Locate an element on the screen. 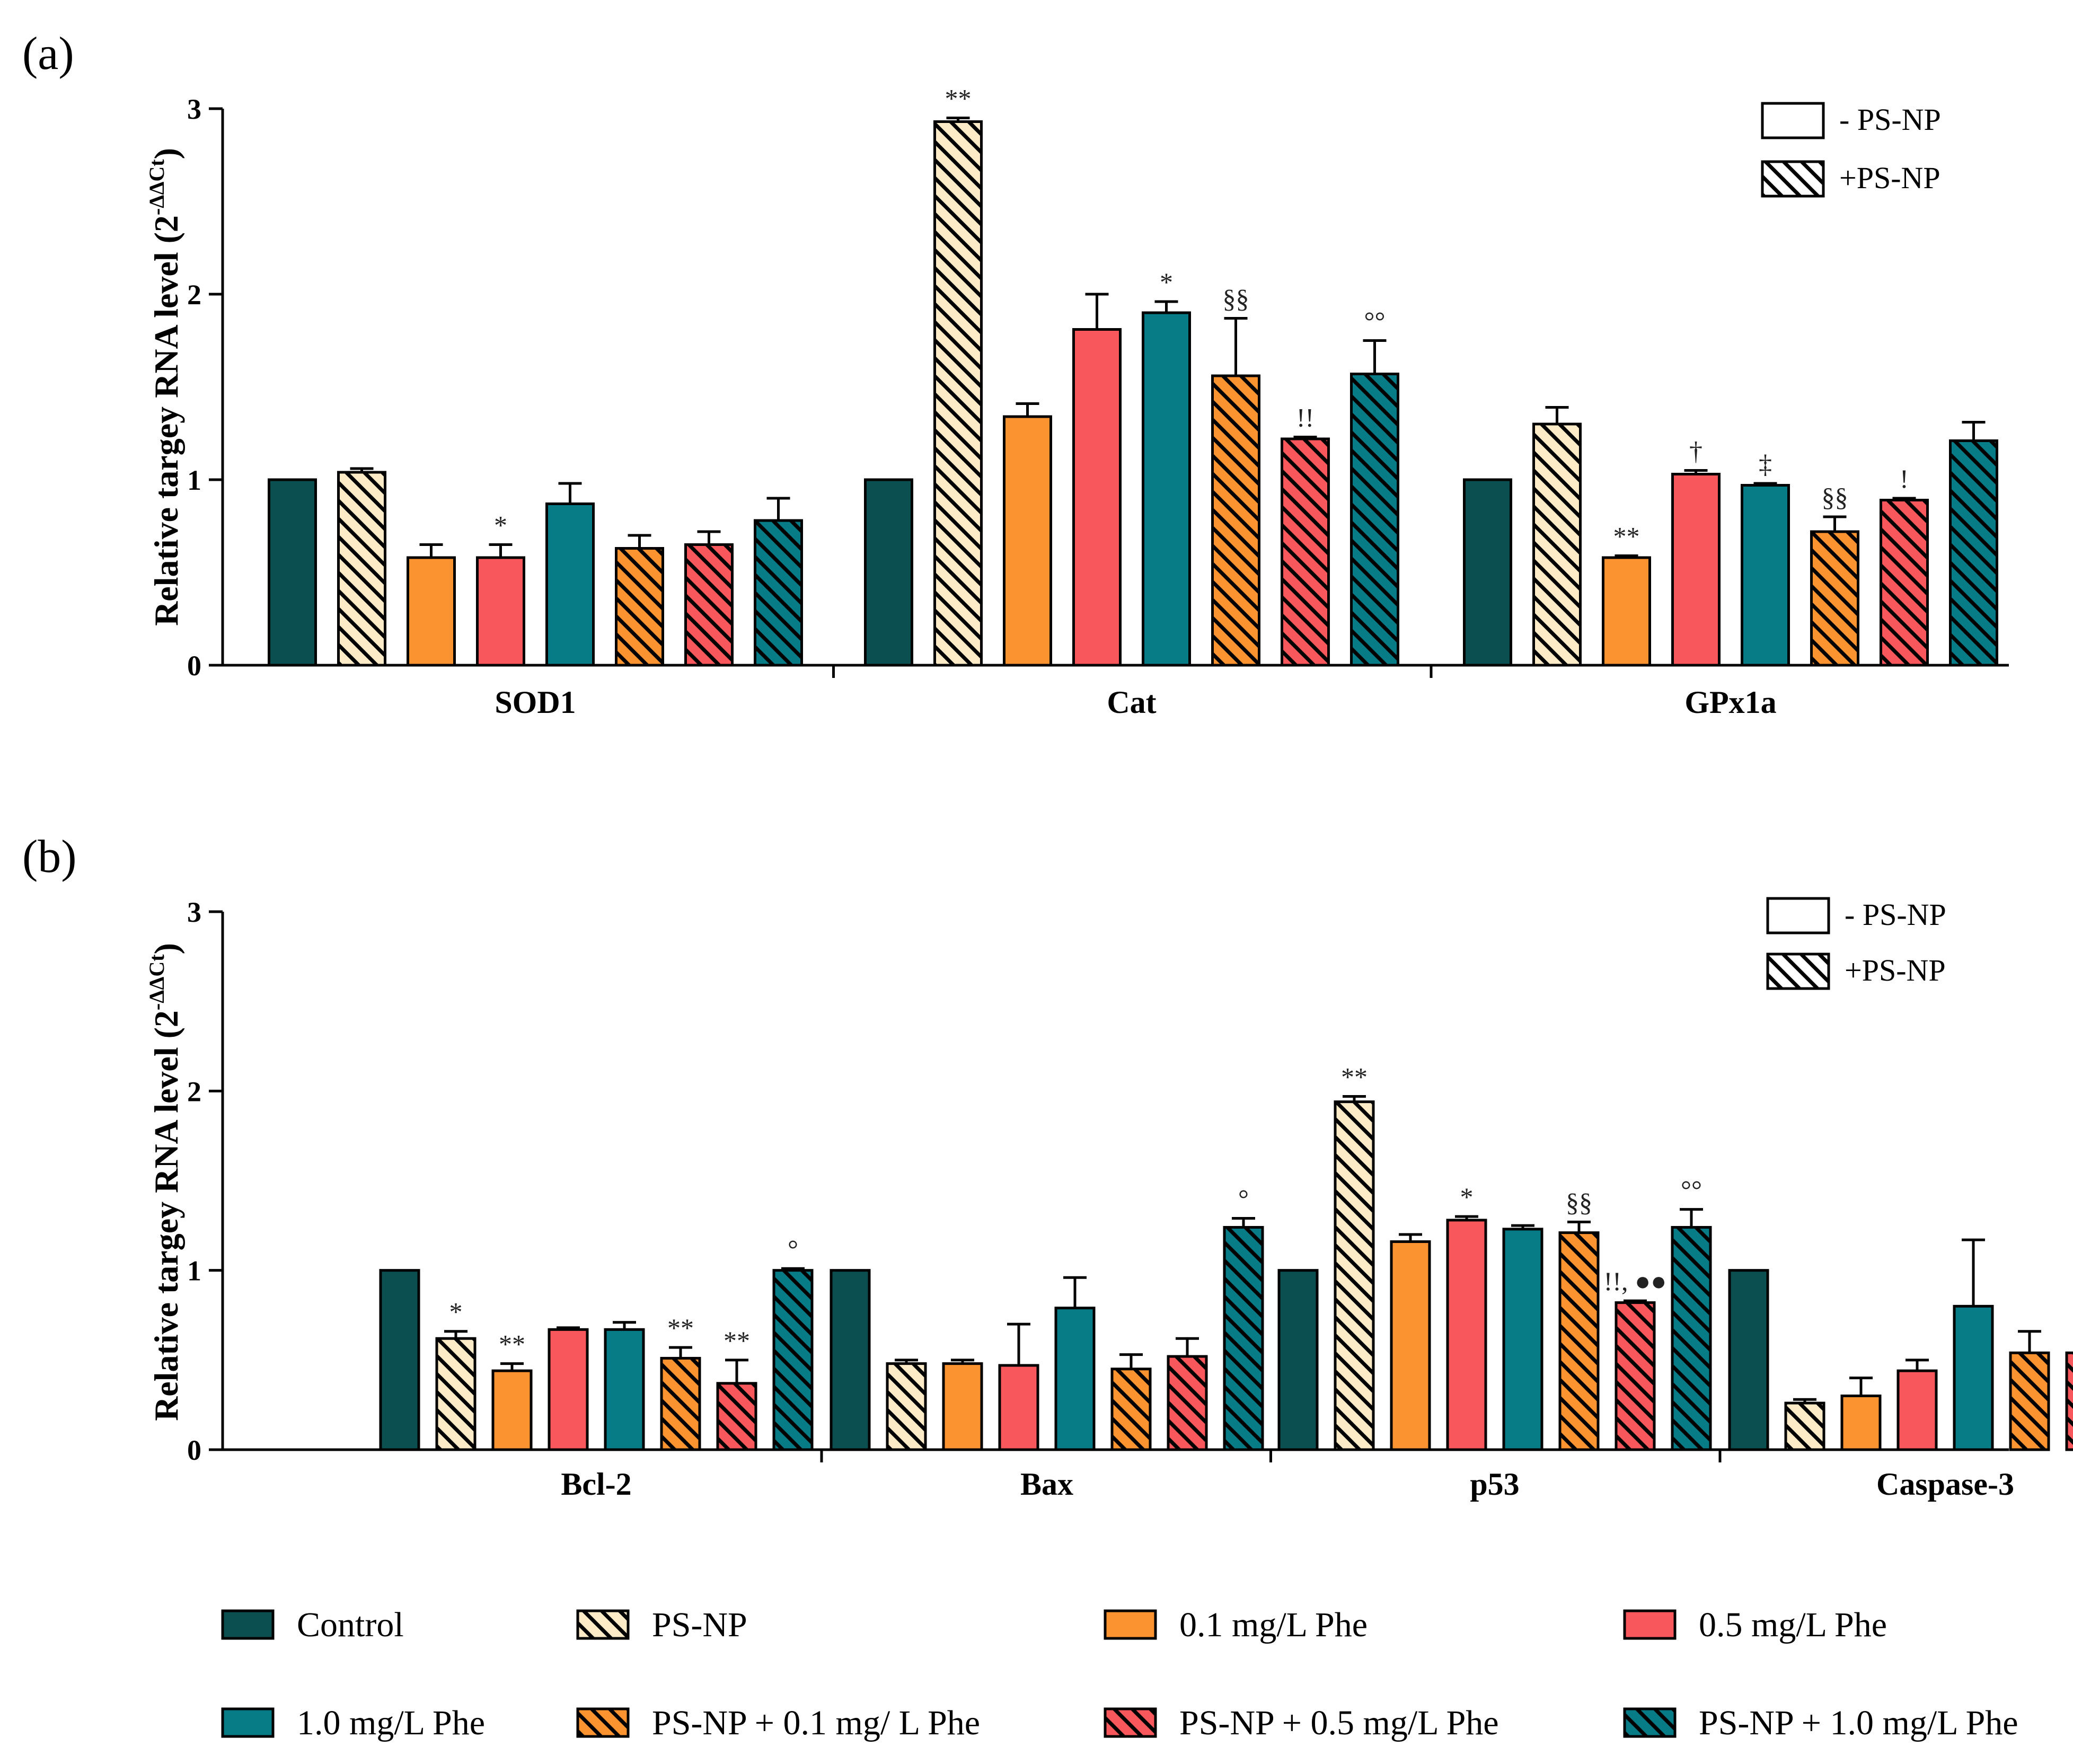  bar-cat-control is located at coordinates (889, 572).